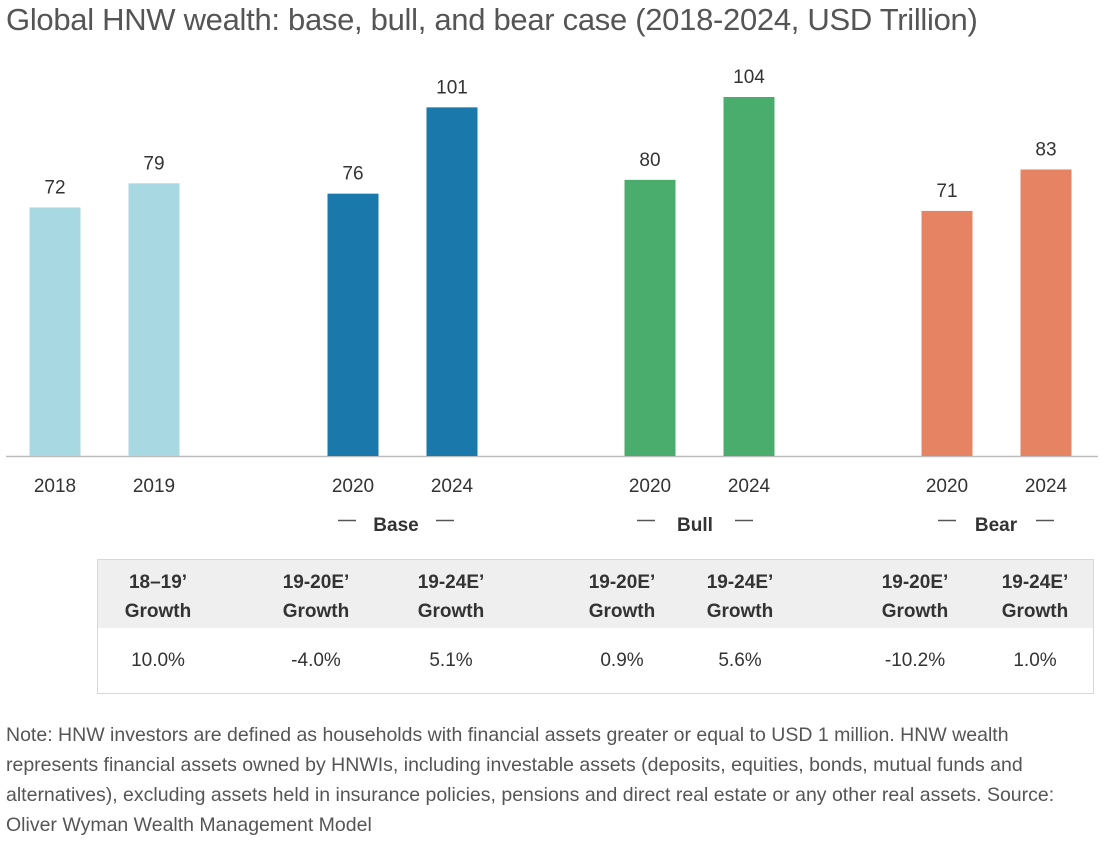  Describe the element at coordinates (452, 281) in the screenshot. I see `bar-base-2024` at that location.